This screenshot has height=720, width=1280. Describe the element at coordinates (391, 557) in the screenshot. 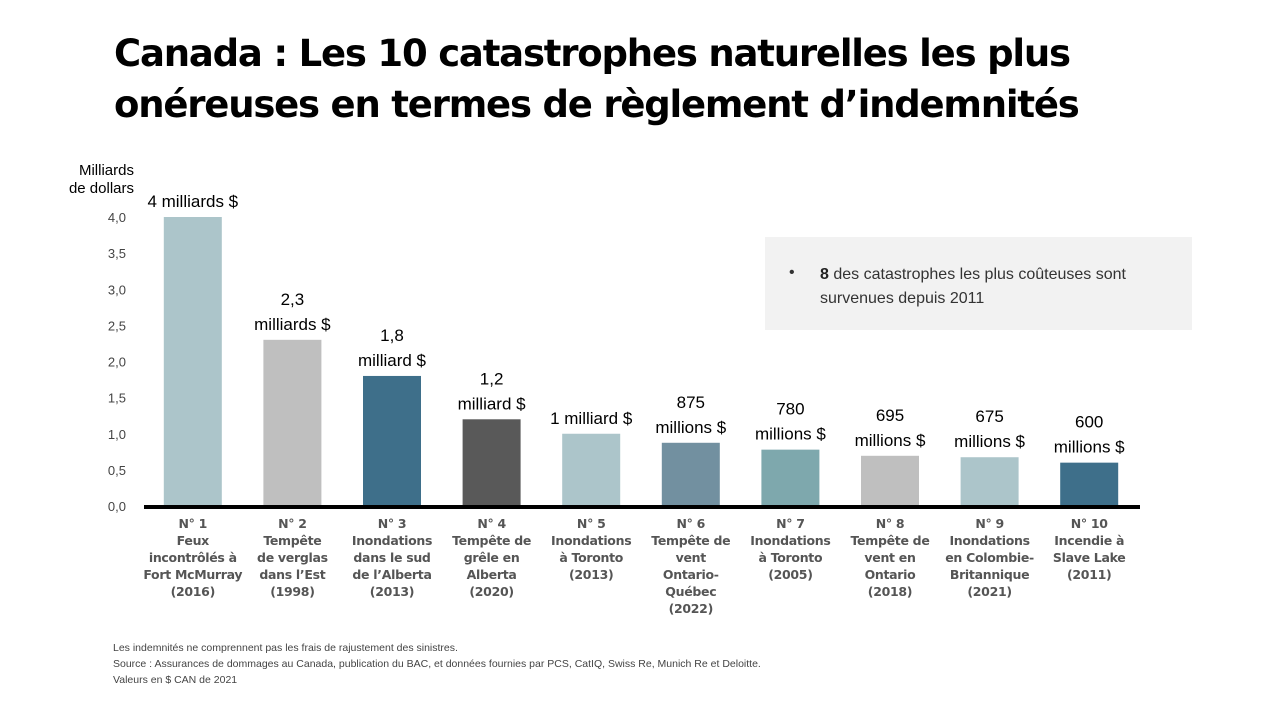

I see `category-label: dans le sud` at that location.